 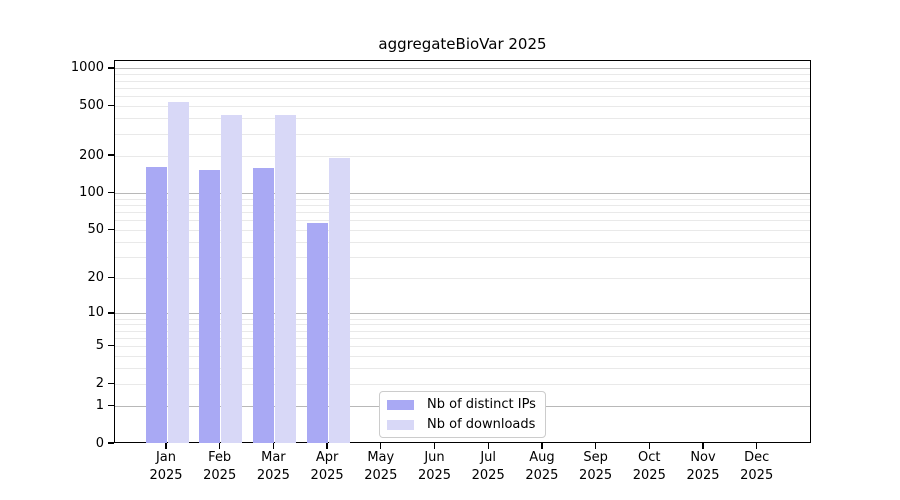 I want to click on y-tick-label: 2, so click(x=99, y=383).